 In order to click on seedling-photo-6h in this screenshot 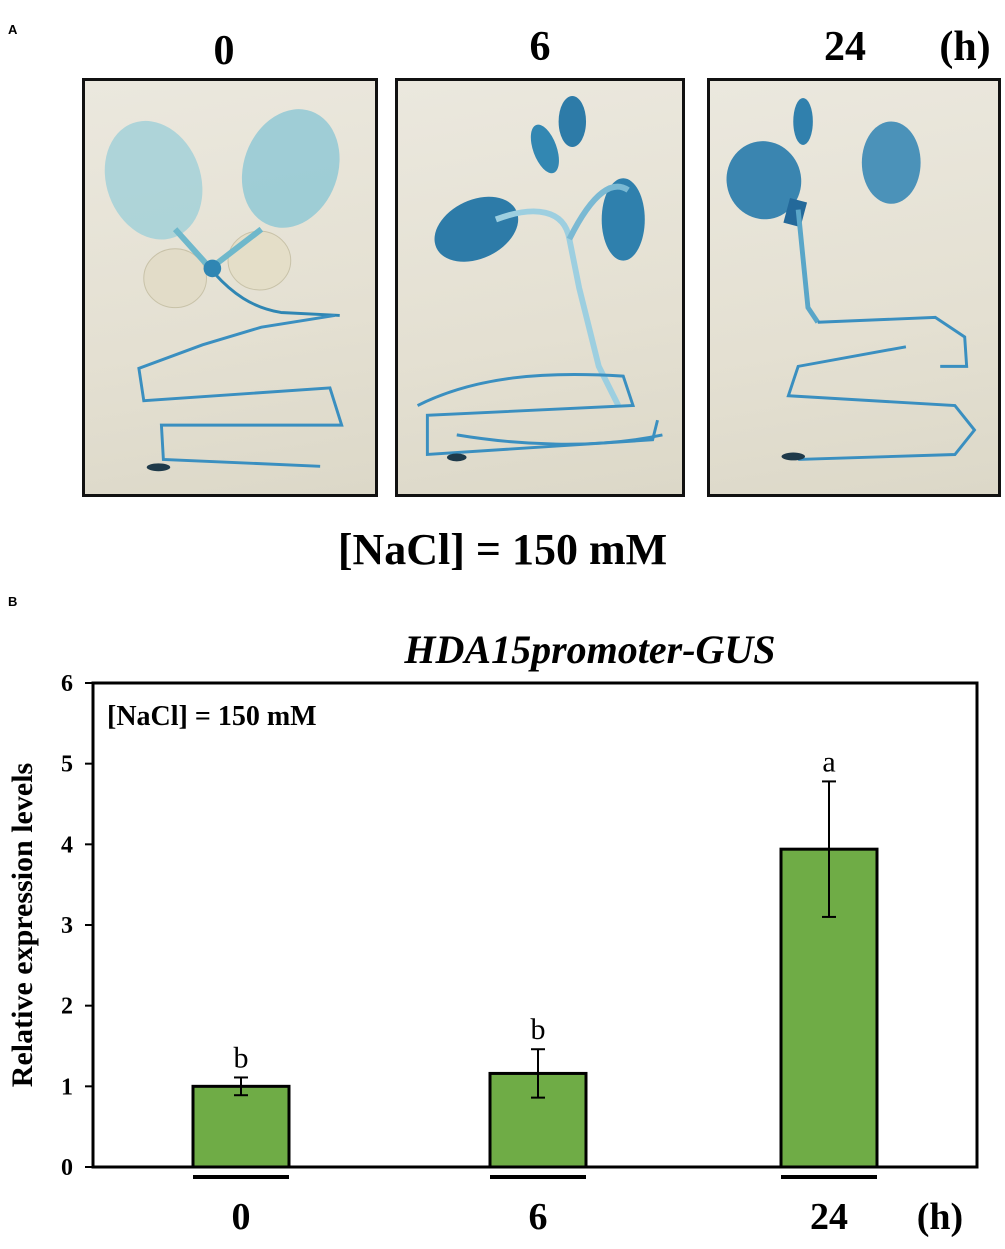, I will do `click(540, 287)`.